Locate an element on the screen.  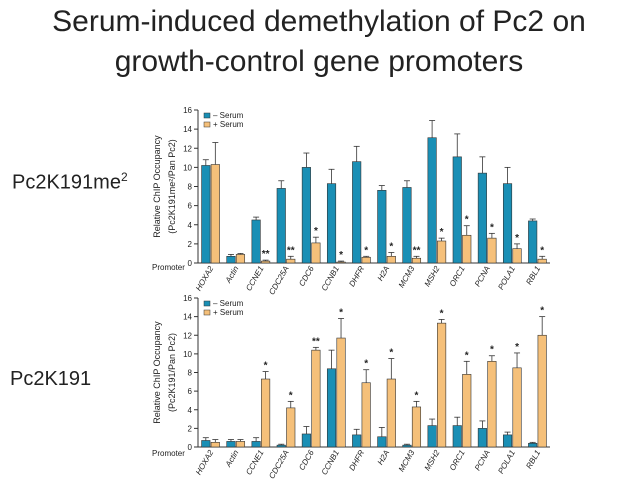
top-bar-minus-serum-orc1 is located at coordinates (457, 210).